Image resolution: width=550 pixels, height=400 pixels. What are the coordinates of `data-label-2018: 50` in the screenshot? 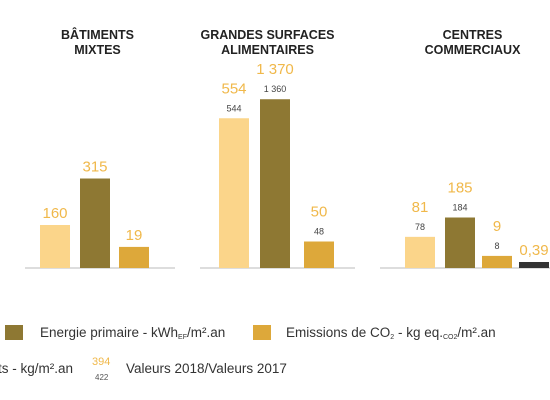 It's located at (319, 212).